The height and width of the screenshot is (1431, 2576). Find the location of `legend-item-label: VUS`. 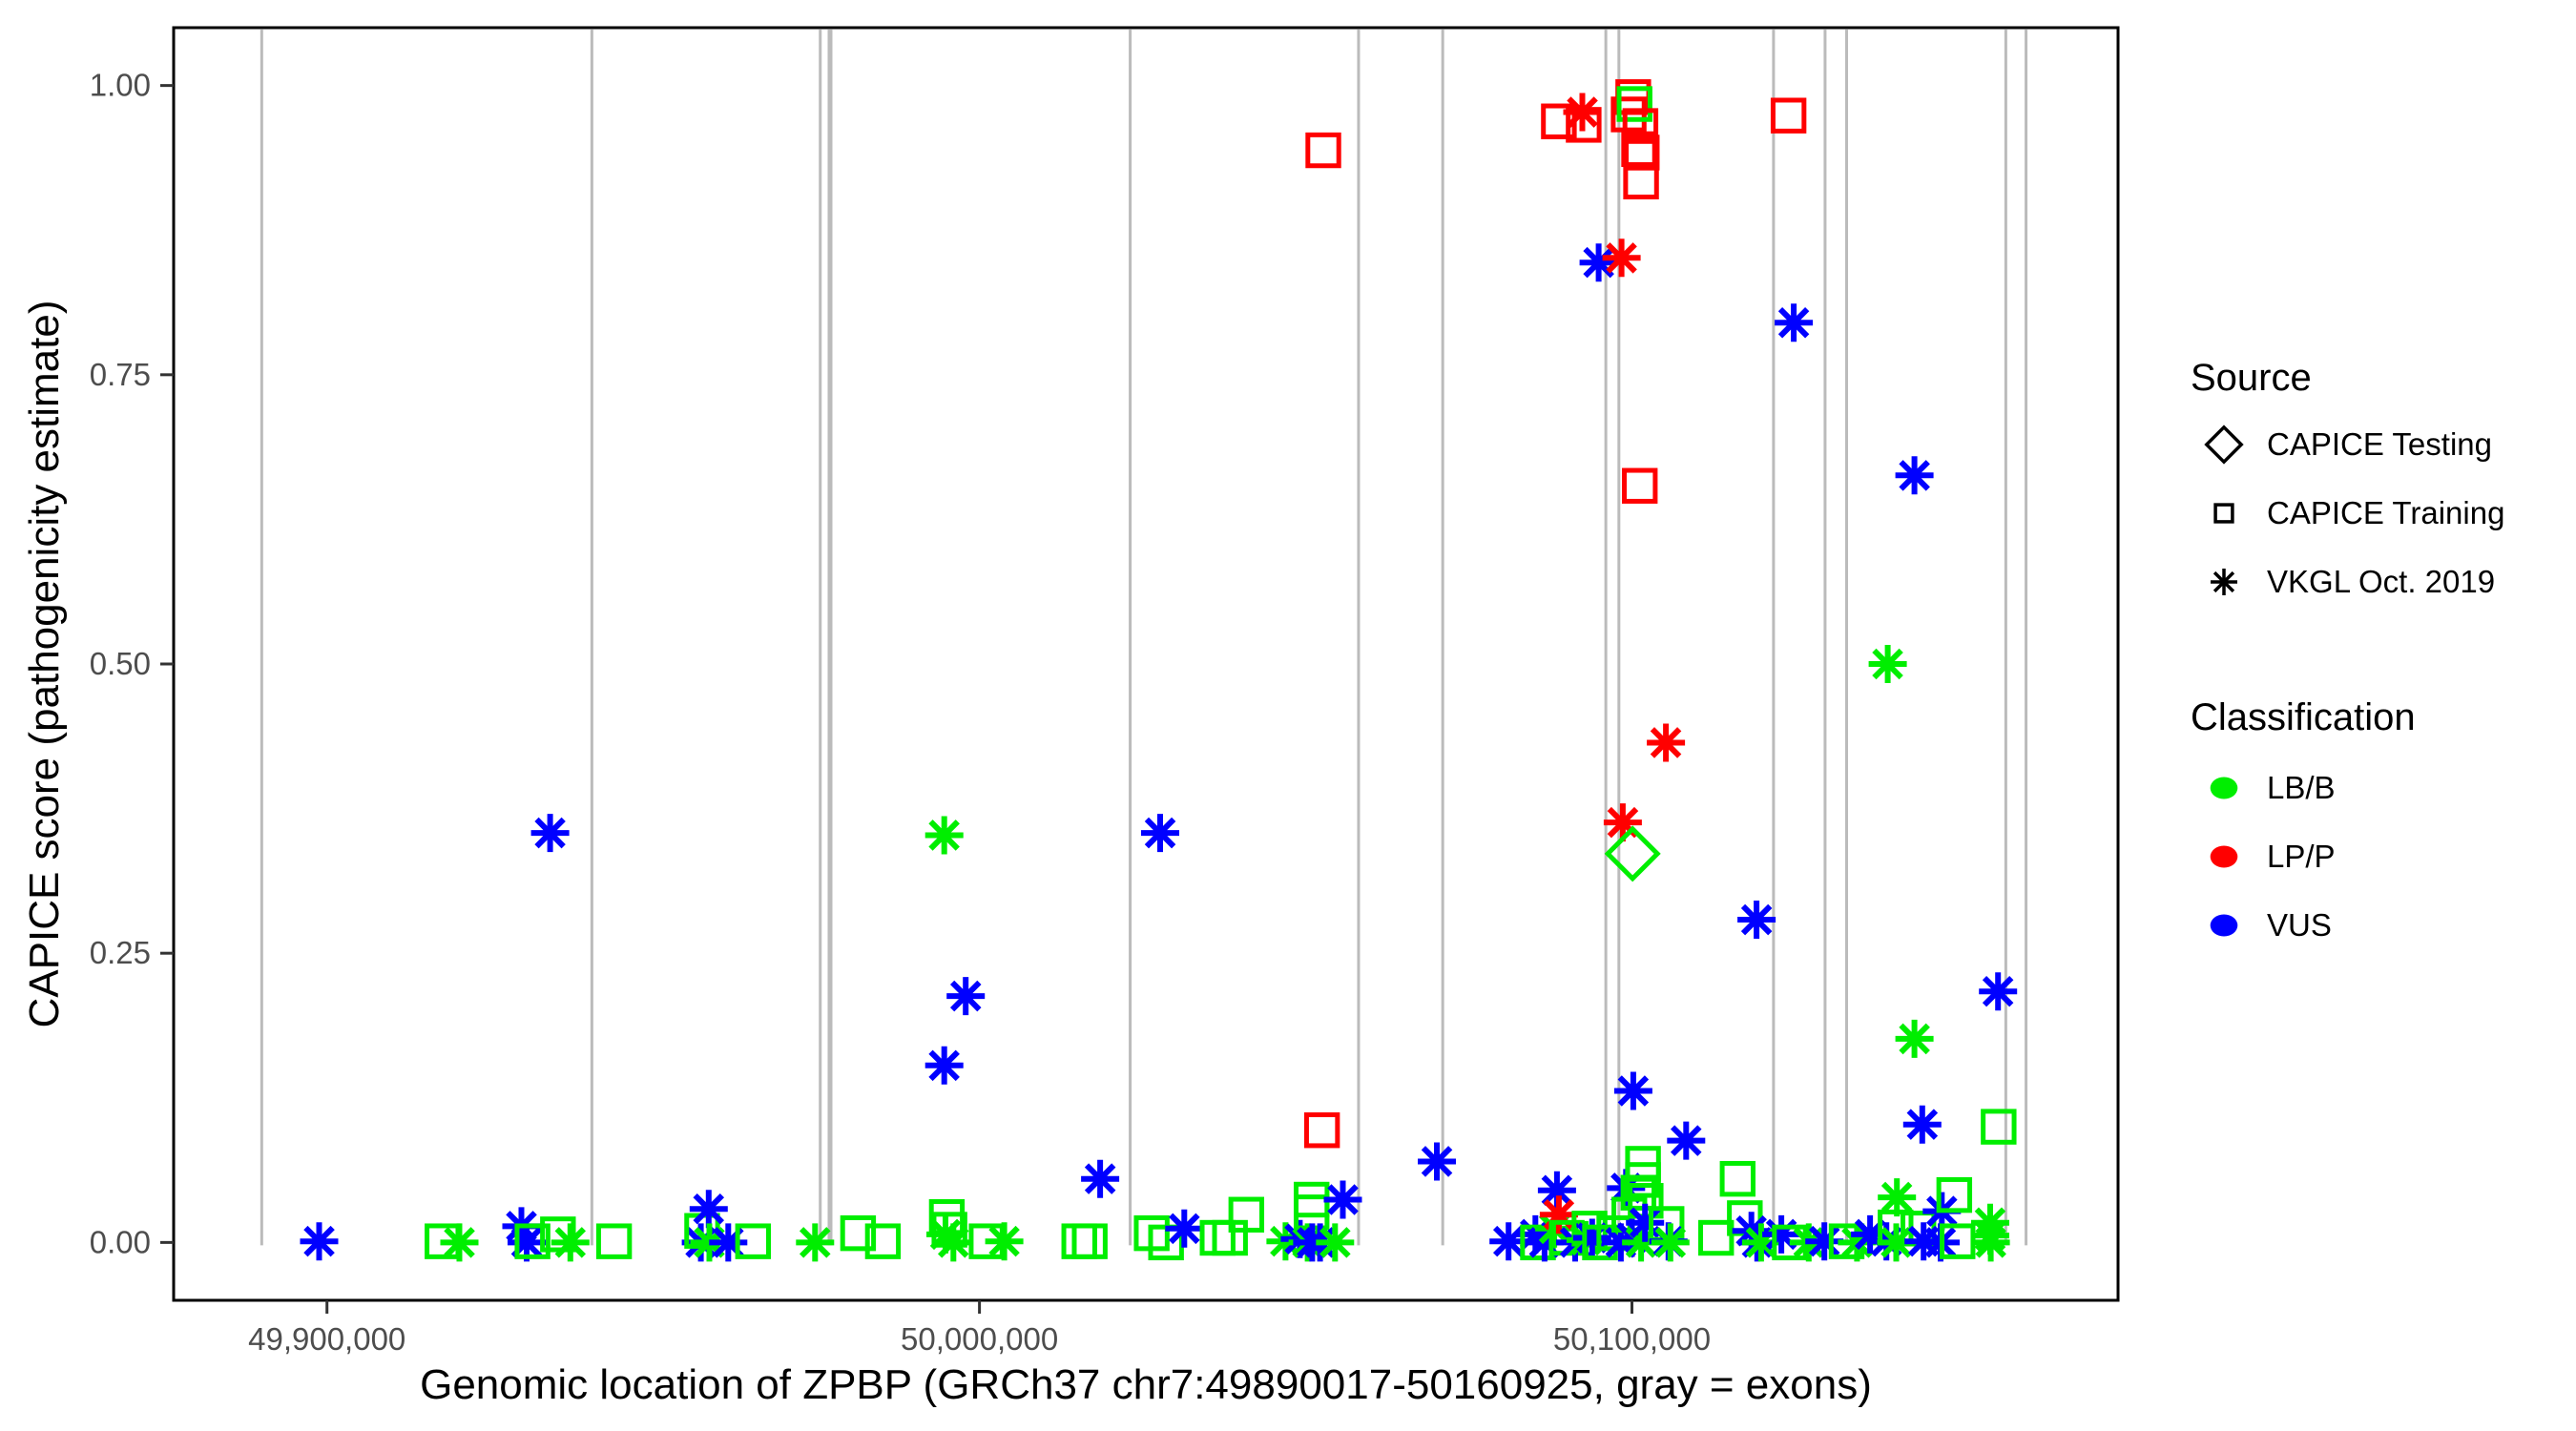

legend-item-label: VUS is located at coordinates (2299, 925).